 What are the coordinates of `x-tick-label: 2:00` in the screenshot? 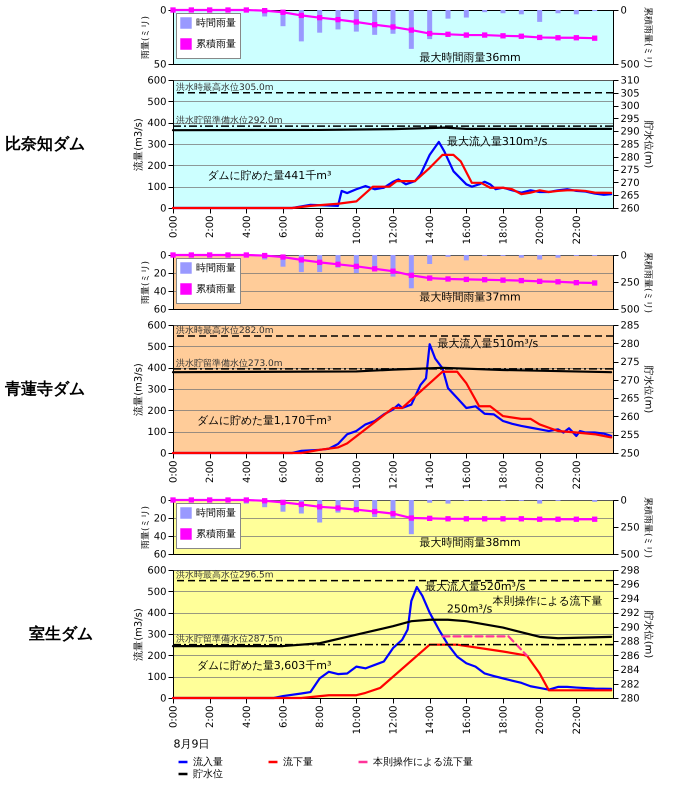 It's located at (210, 471).